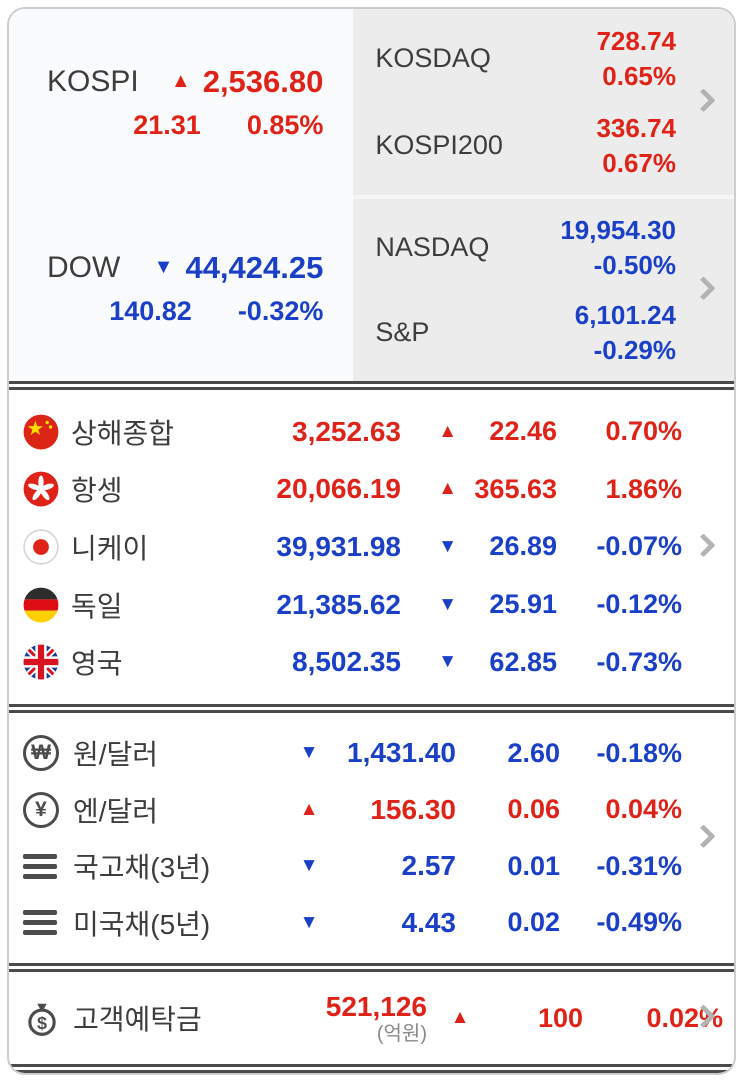  Describe the element at coordinates (254, 267) in the screenshot. I see `index-value: 44,424.25` at that location.